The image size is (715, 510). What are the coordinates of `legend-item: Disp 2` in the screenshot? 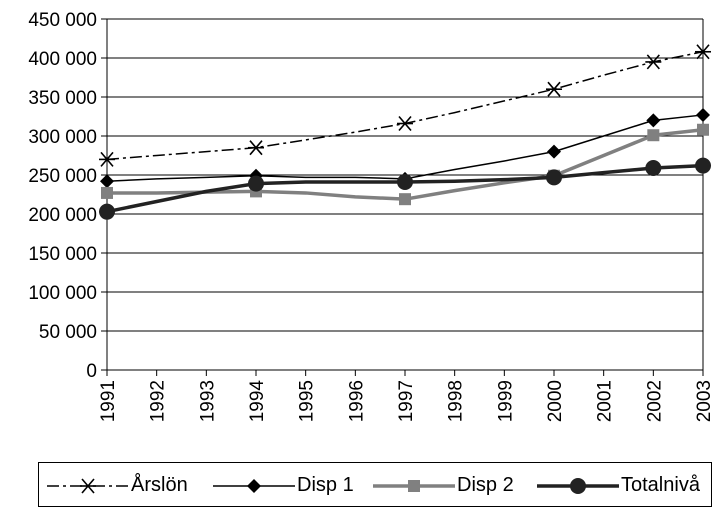 It's located at (442, 485).